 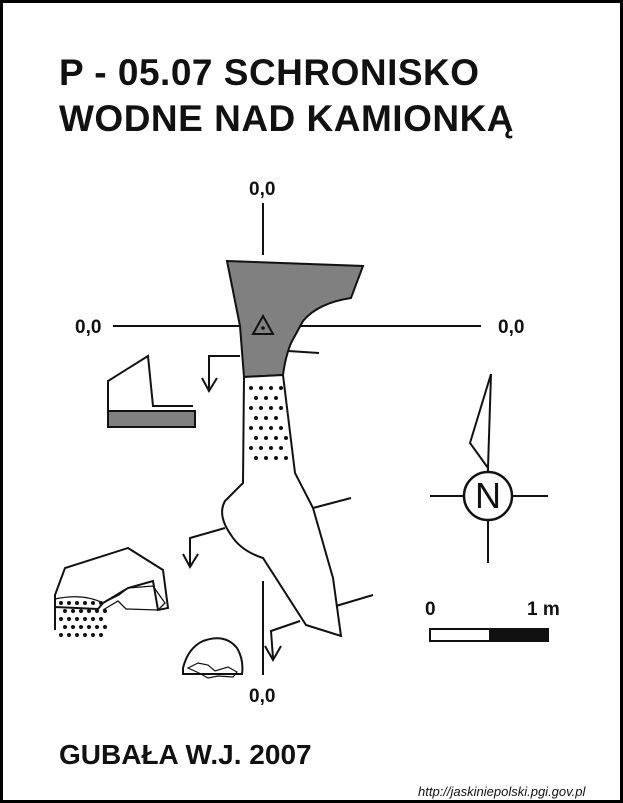 What do you see at coordinates (190, 561) in the screenshot?
I see `section-arrow-2-head-icon` at bounding box center [190, 561].